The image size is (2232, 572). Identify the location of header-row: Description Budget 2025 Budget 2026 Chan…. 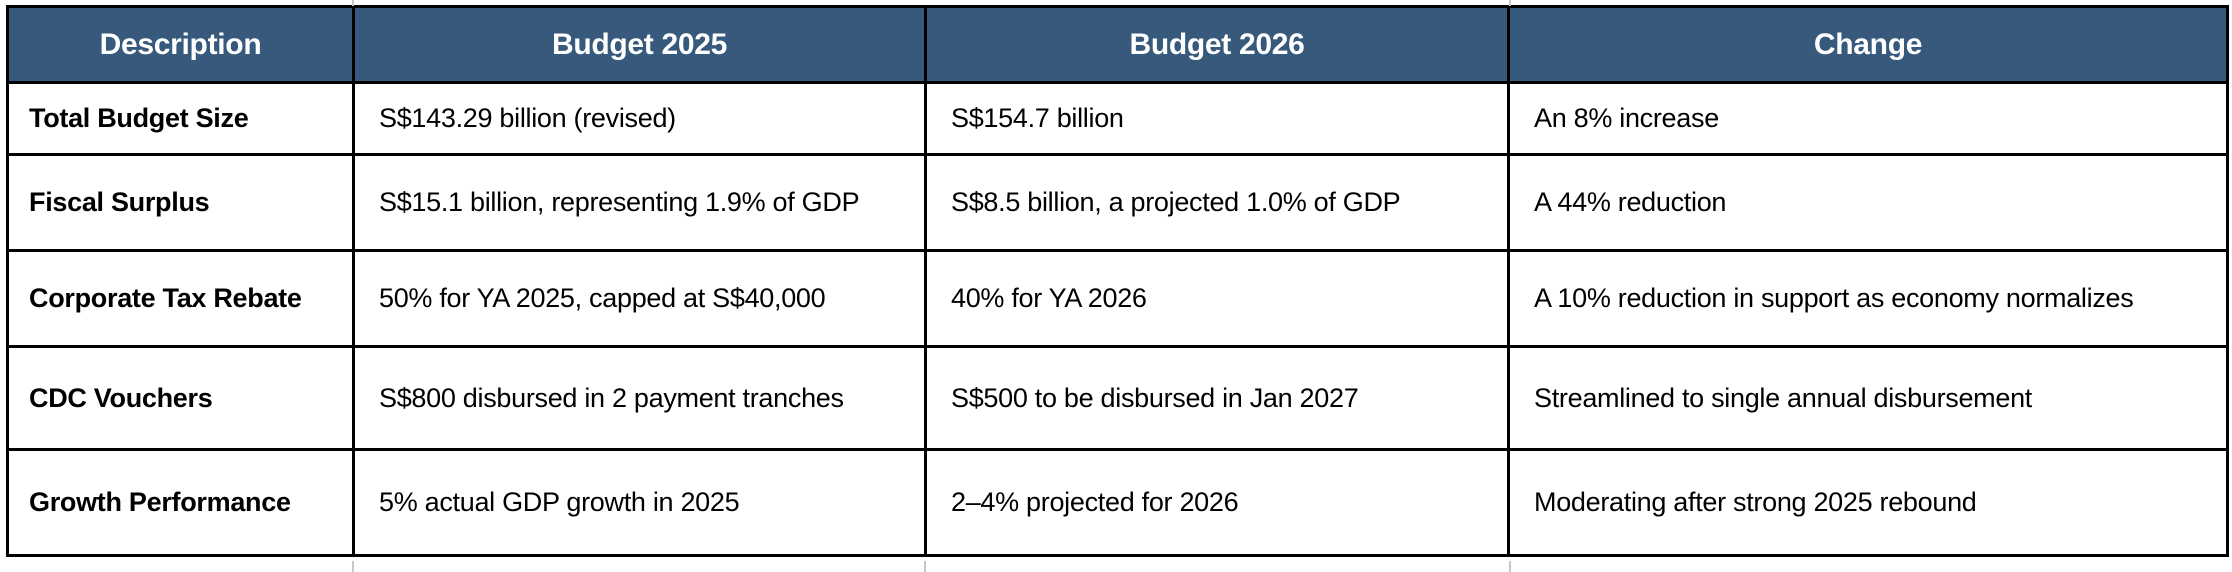
(1117, 44).